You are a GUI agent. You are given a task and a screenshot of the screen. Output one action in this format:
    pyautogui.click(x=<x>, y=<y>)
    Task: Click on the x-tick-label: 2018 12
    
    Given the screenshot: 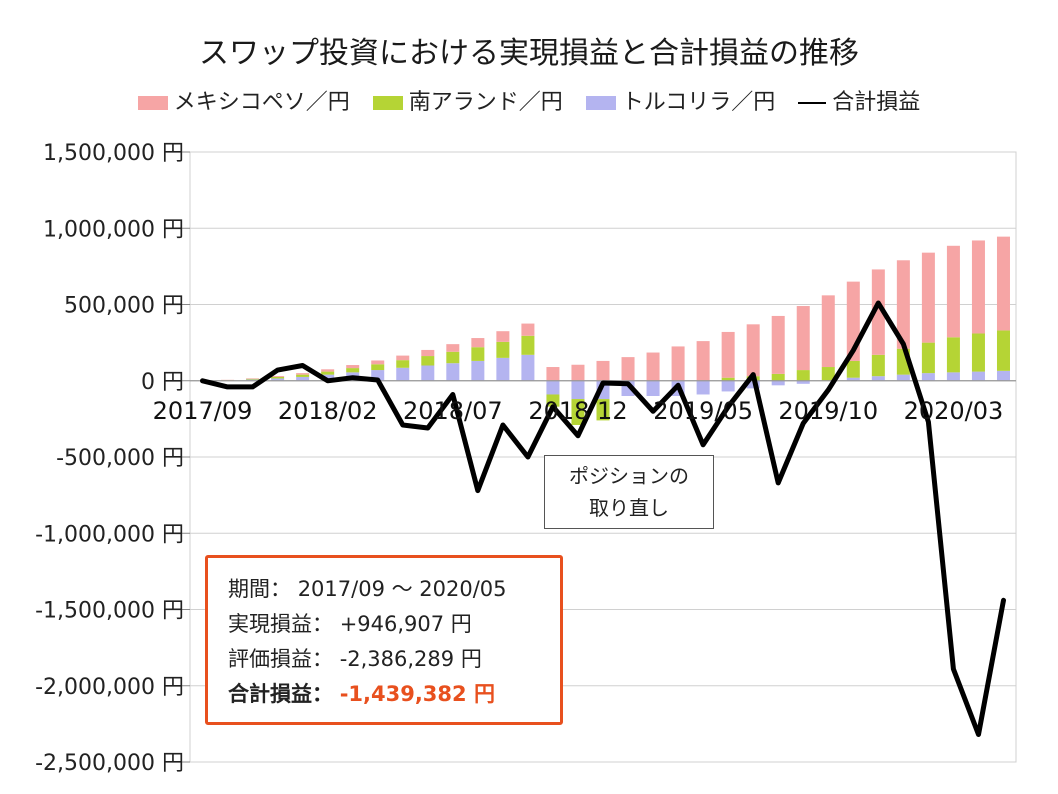 What is the action you would take?
    pyautogui.click(x=577, y=411)
    